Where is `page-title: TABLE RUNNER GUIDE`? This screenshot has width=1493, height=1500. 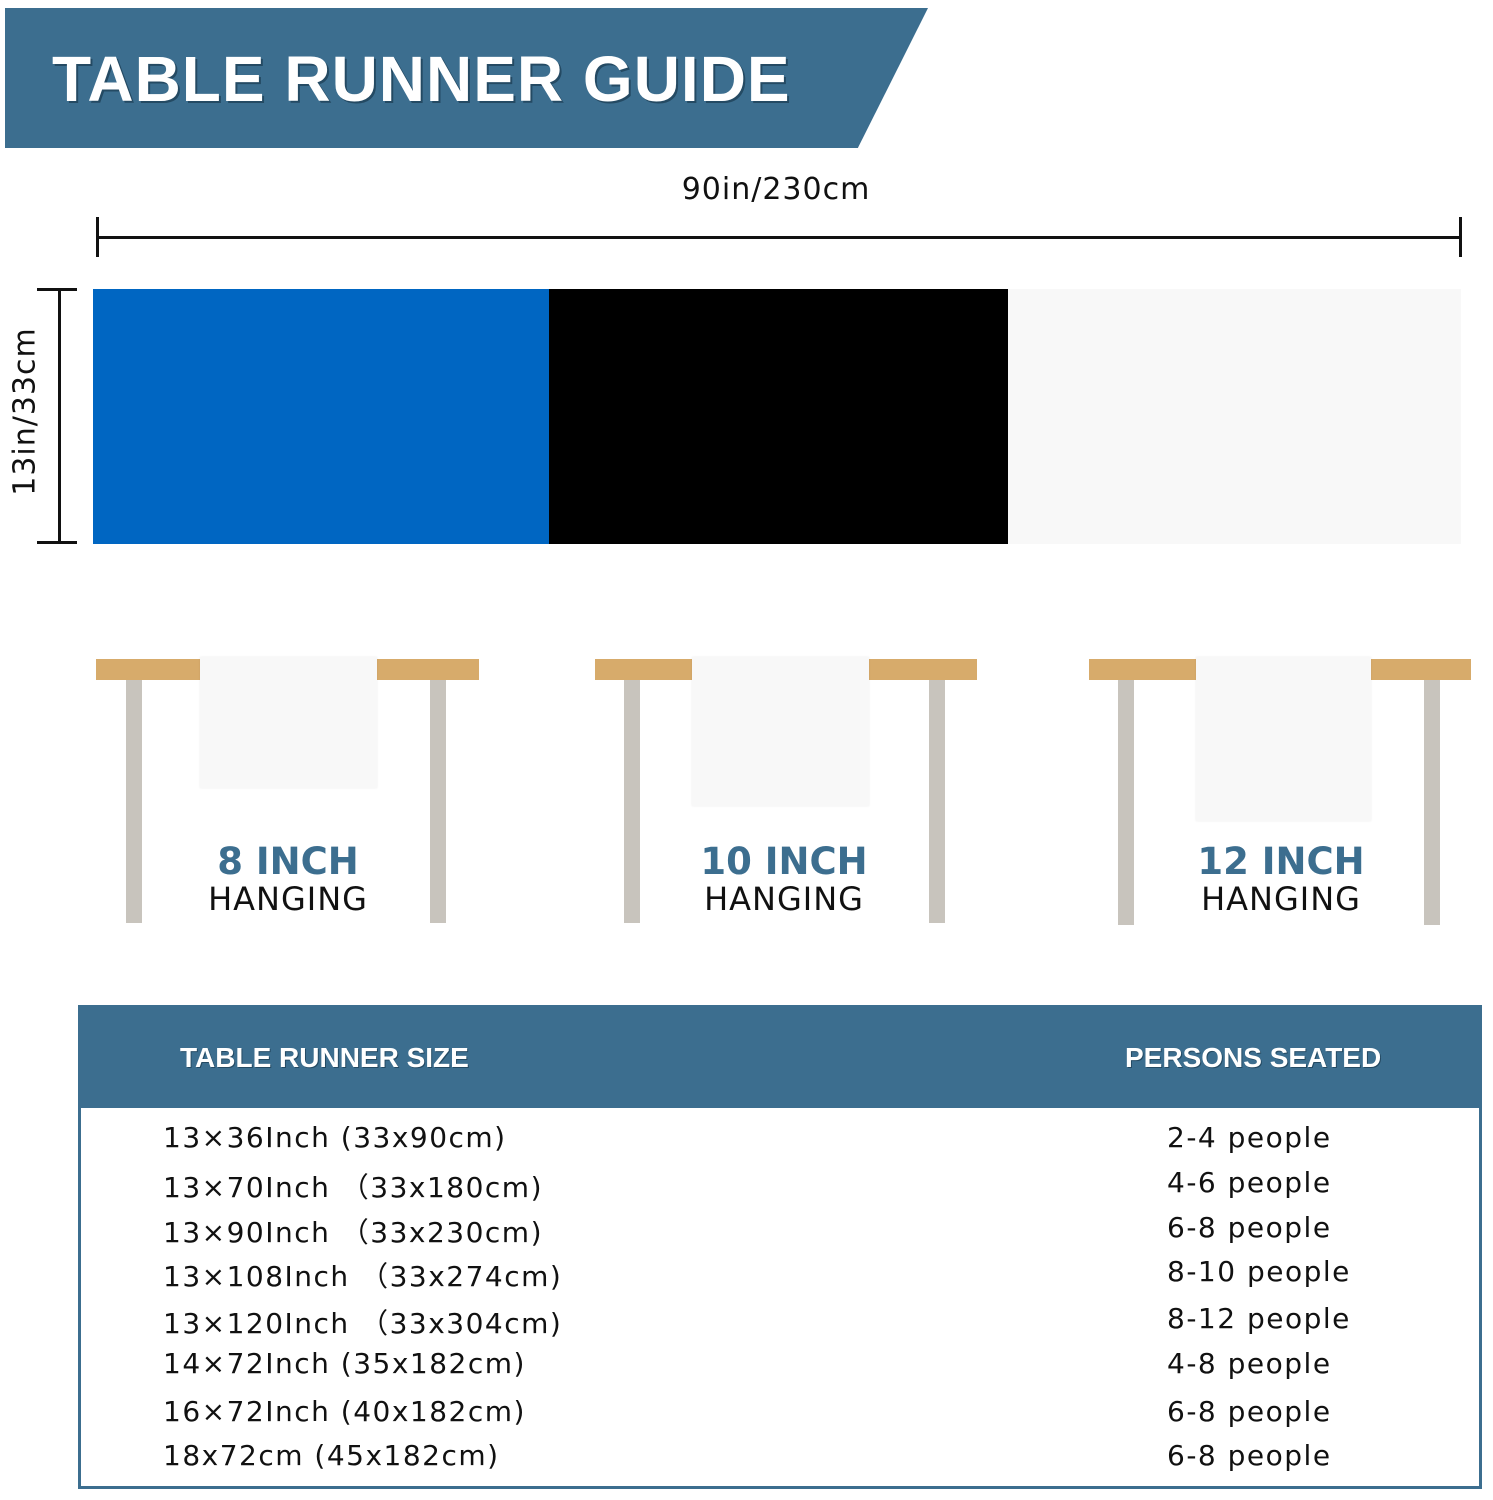
page-title: TABLE RUNNER GUIDE is located at coordinates (421, 79).